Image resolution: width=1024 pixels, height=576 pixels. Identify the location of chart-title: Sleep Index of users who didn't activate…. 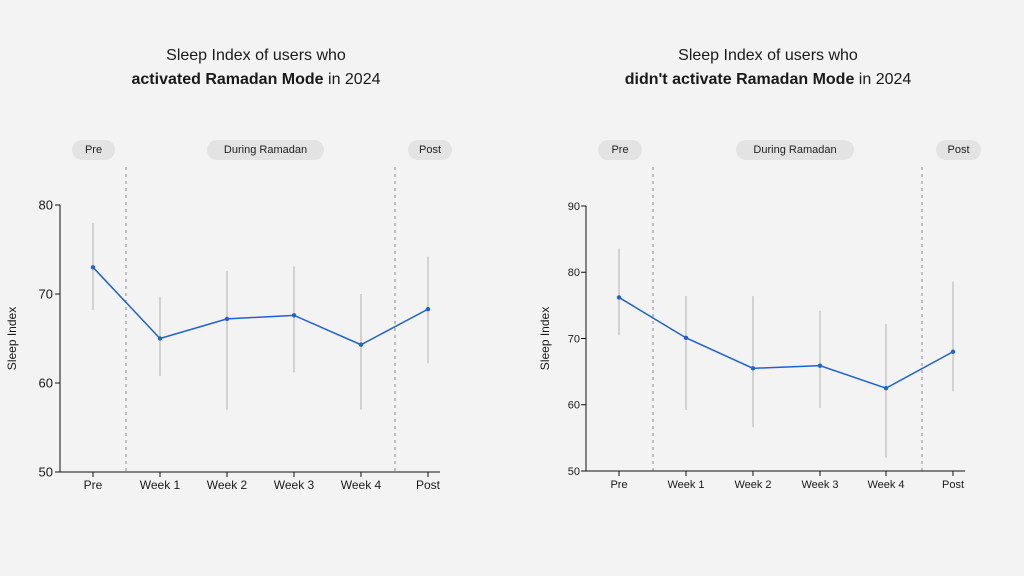
(768, 68).